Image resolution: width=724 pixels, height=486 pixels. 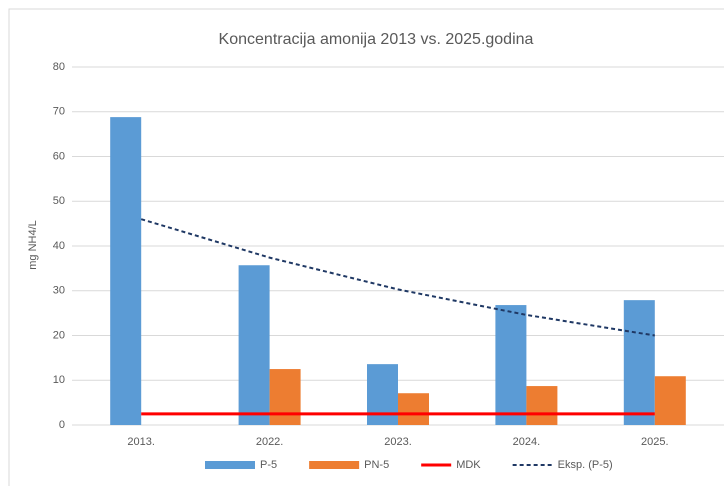 What do you see at coordinates (376, 465) in the screenshot?
I see `legend-label: PN-5` at bounding box center [376, 465].